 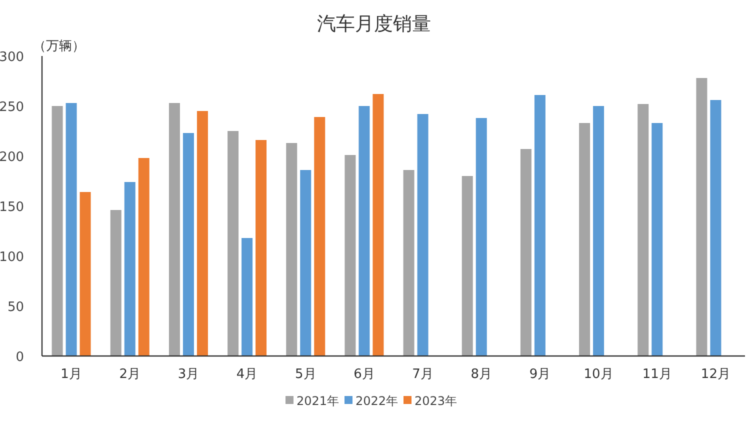 What do you see at coordinates (540, 374) in the screenshot?
I see `x-tick-label: 9月` at bounding box center [540, 374].